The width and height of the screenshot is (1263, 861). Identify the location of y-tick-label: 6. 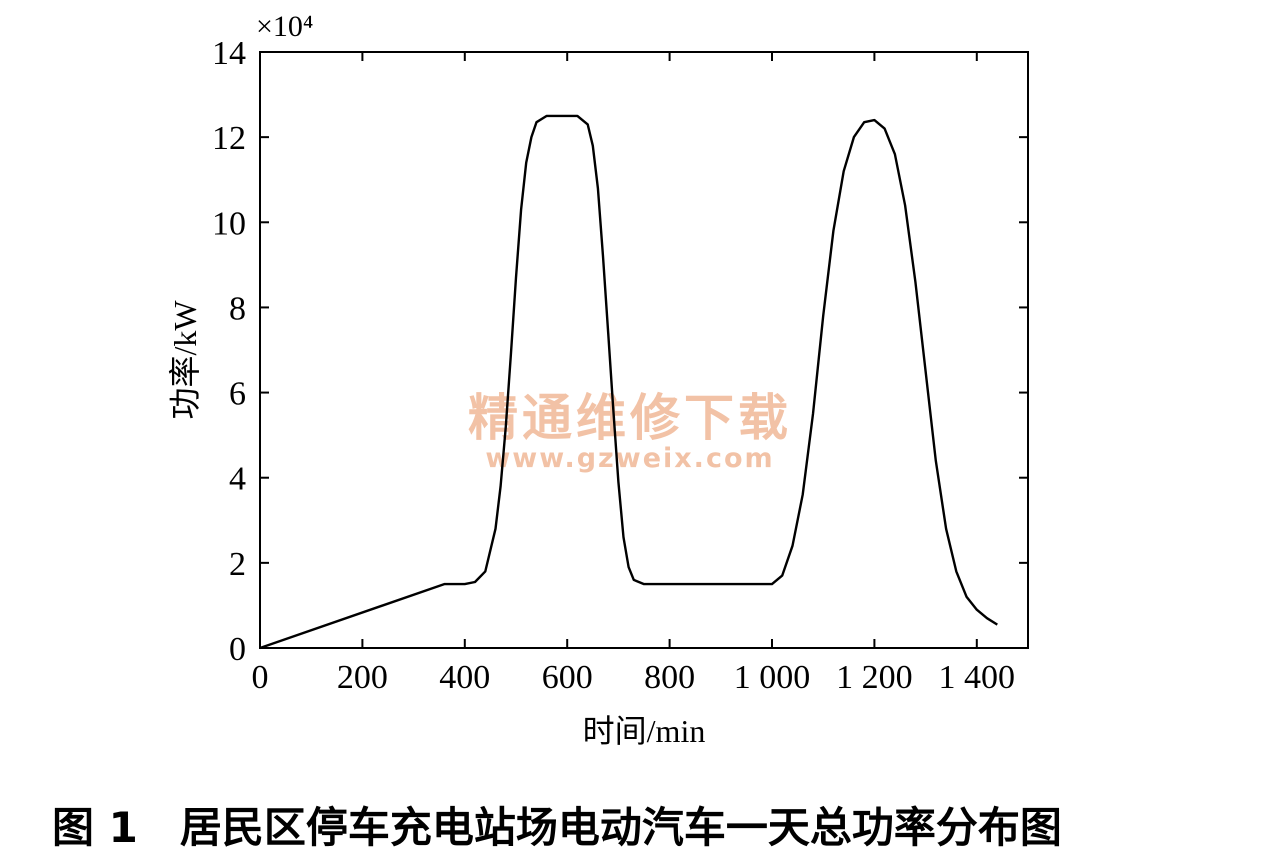
(237, 394).